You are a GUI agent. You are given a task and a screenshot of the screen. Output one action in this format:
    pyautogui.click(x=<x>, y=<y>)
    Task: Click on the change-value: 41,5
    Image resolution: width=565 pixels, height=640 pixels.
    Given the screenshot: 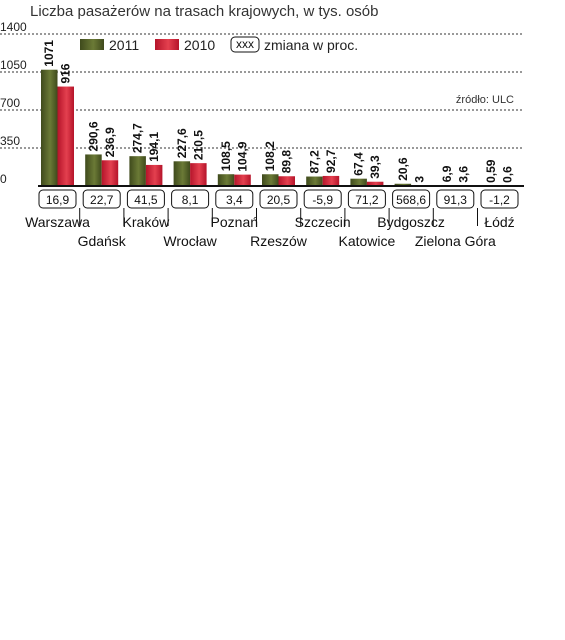 What is the action you would take?
    pyautogui.click(x=146, y=200)
    